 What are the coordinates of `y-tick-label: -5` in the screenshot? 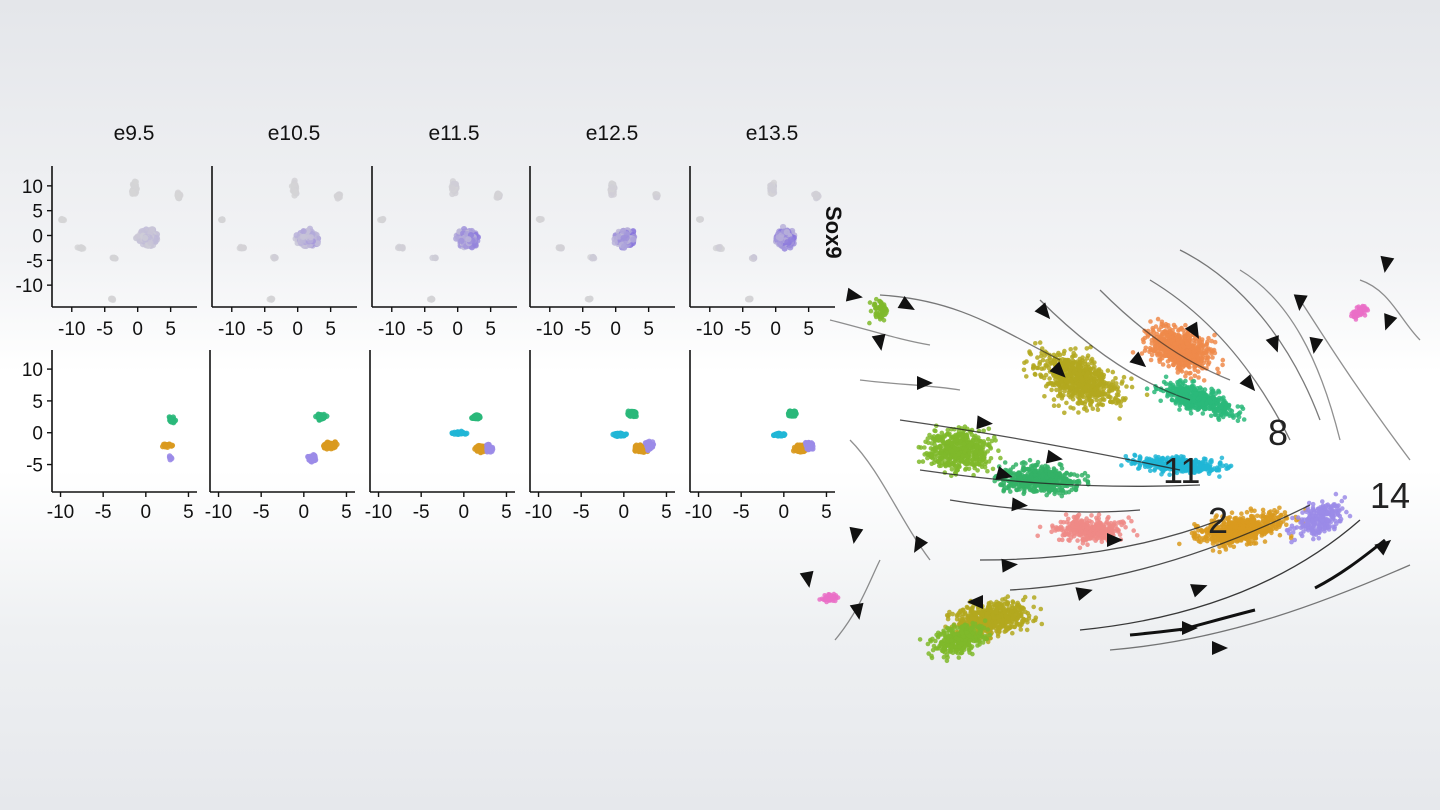 It's located at (34, 466).